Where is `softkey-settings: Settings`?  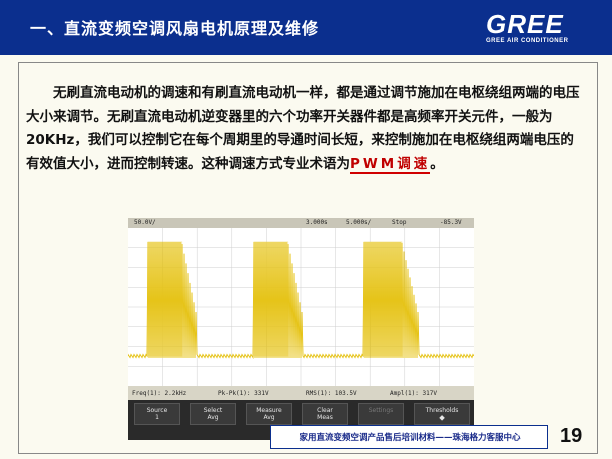 softkey-settings: Settings is located at coordinates (381, 414).